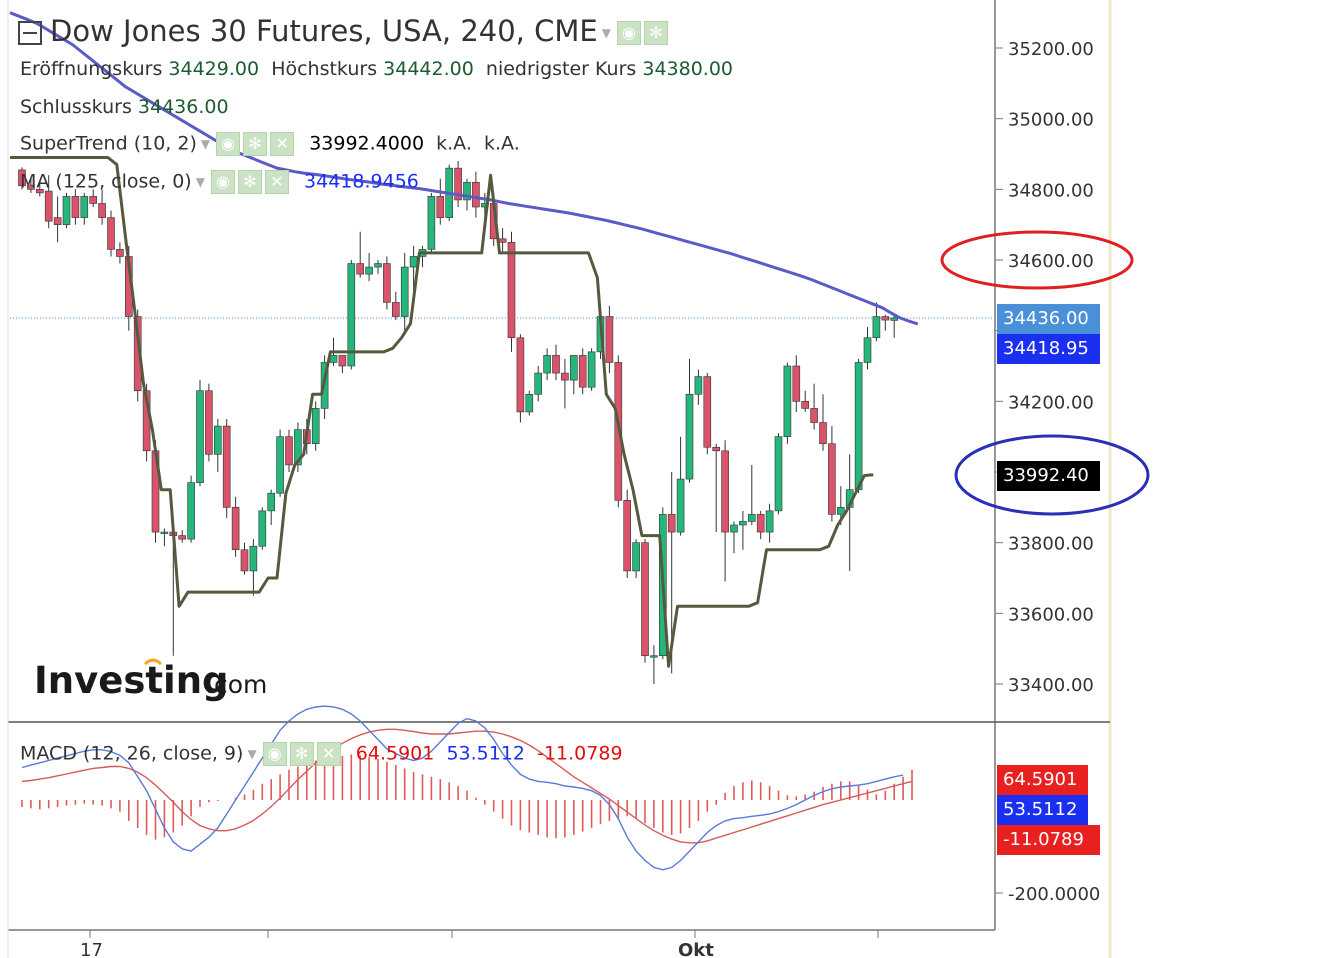 Image resolution: width=1330 pixels, height=958 pixels. I want to click on macd-value-signal: -11.0789, so click(580, 753).